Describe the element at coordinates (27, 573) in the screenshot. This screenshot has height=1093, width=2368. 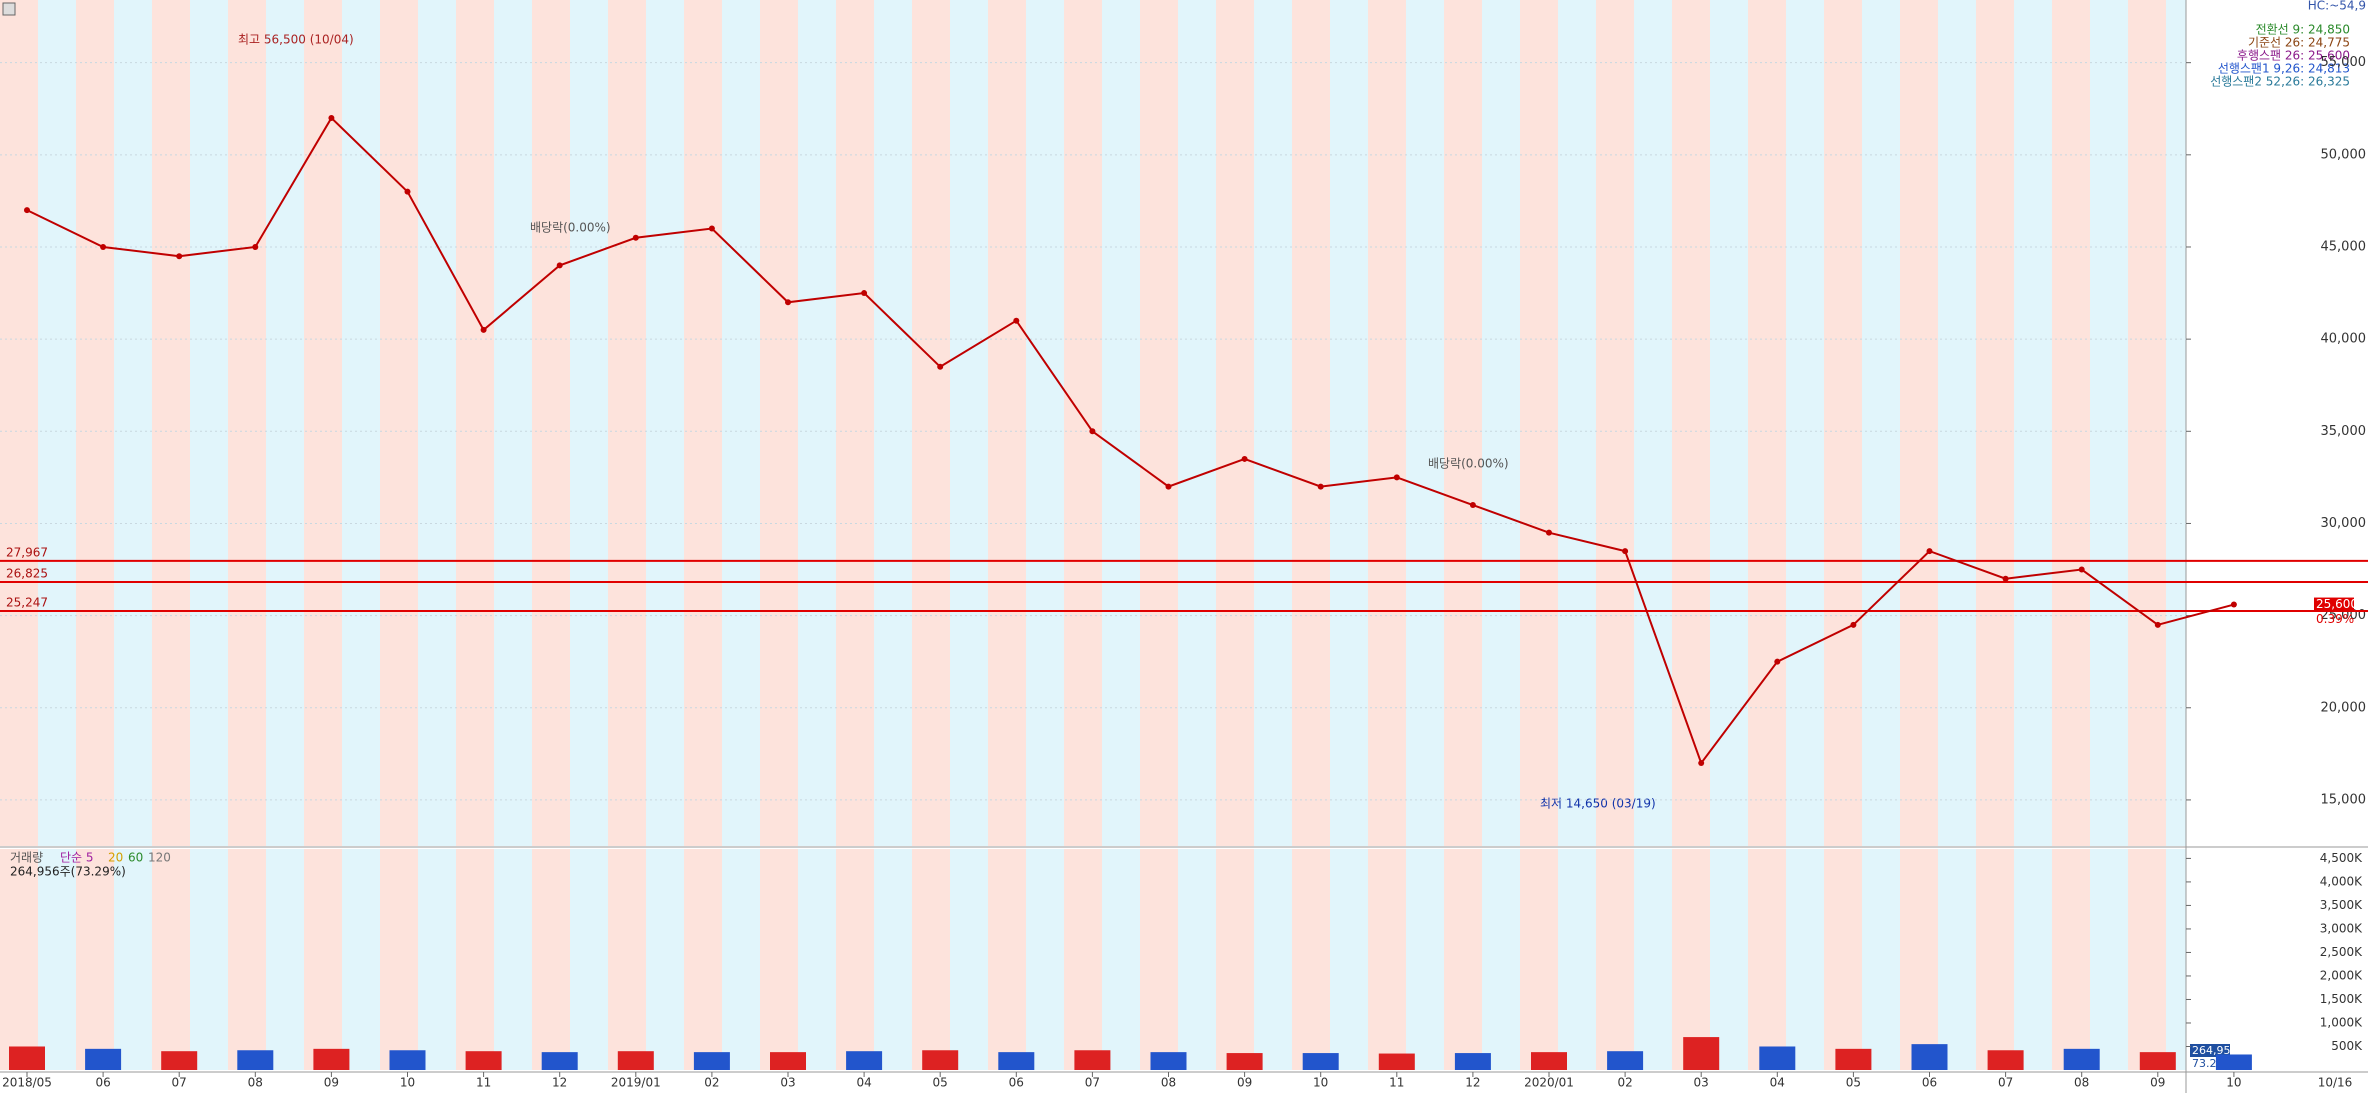
I see `level-label: 26,825` at that location.